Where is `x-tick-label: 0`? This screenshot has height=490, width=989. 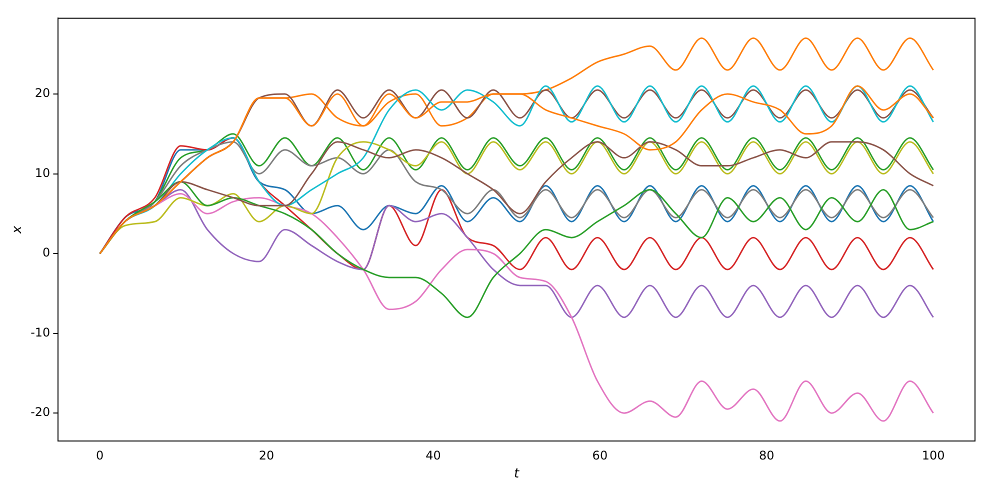
x-tick-label: 0 is located at coordinates (100, 455).